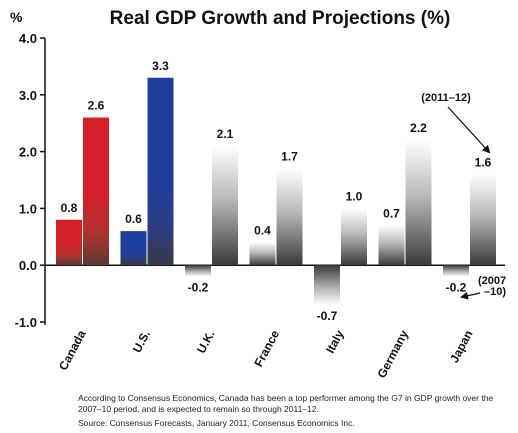 This screenshot has height=433, width=518. Describe the element at coordinates (16, 17) in the screenshot. I see `unit-label: %` at that location.